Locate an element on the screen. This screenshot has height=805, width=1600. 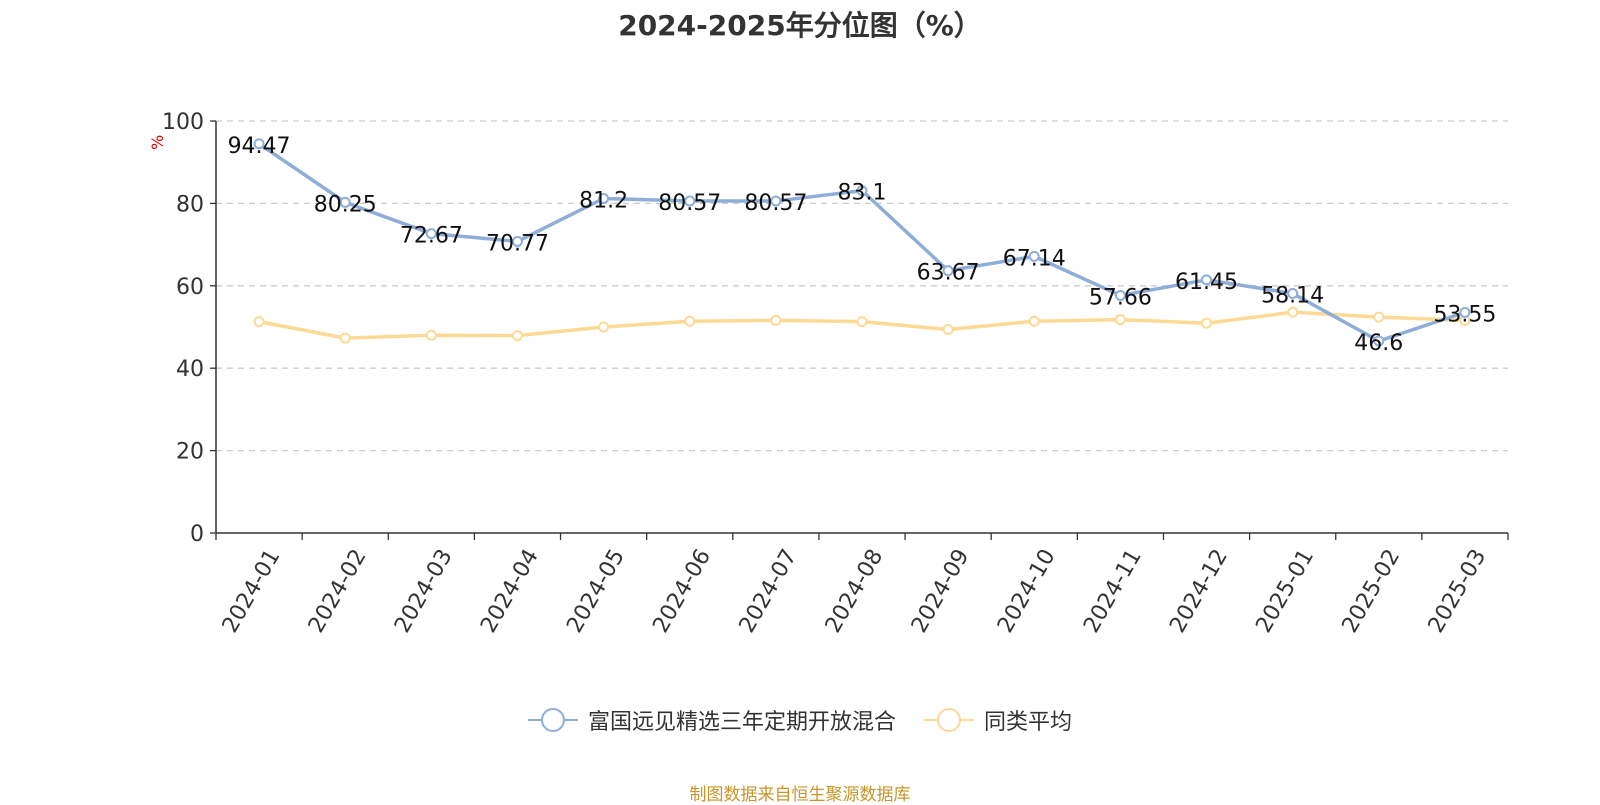
data-label: 72.67 is located at coordinates (431, 236).